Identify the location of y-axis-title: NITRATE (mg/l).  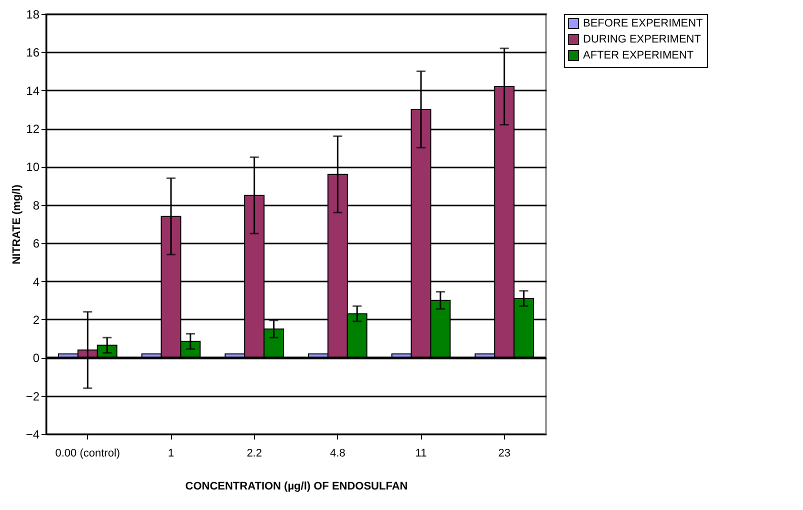
(16, 224).